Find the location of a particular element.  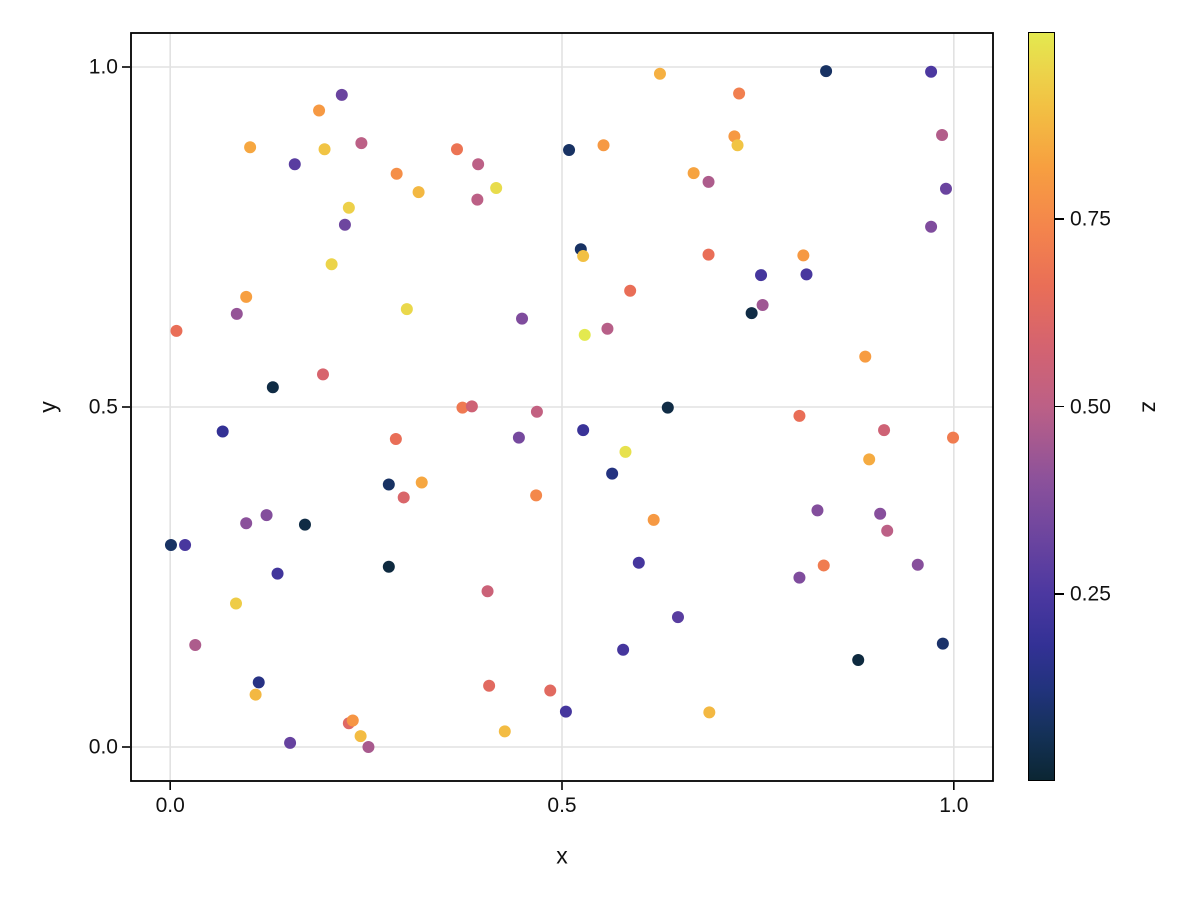

x-axis-tick-label: 1.0 is located at coordinates (954, 805).